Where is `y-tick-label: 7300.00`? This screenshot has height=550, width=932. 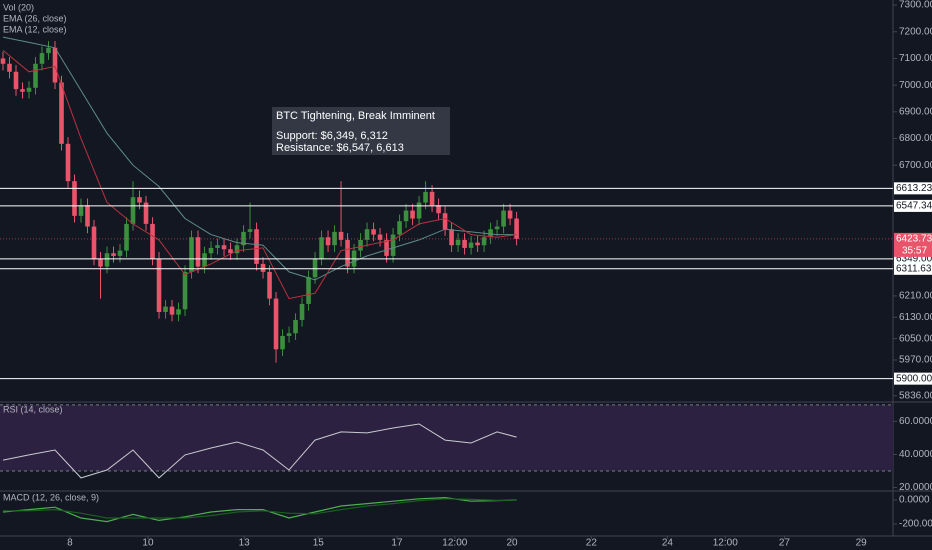 y-tick-label: 7300.00 is located at coordinates (915, 5).